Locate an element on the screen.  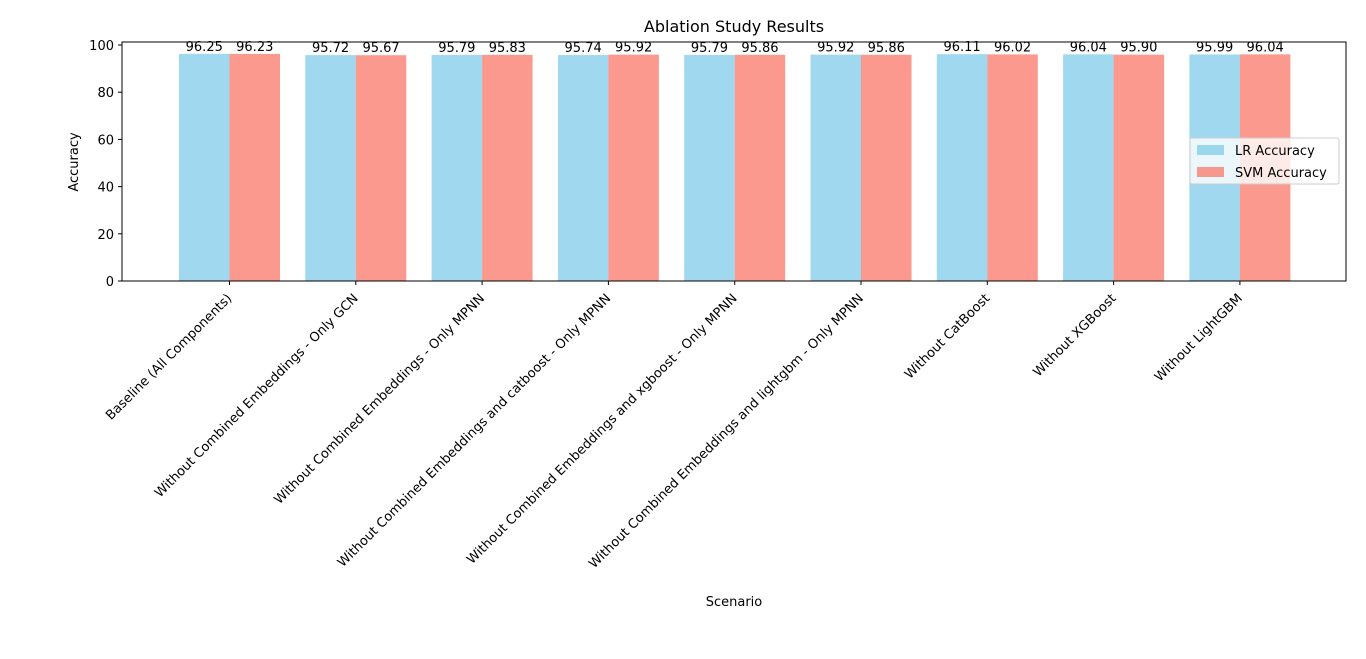
y-tick-label-80: 80 is located at coordinates (105, 93).